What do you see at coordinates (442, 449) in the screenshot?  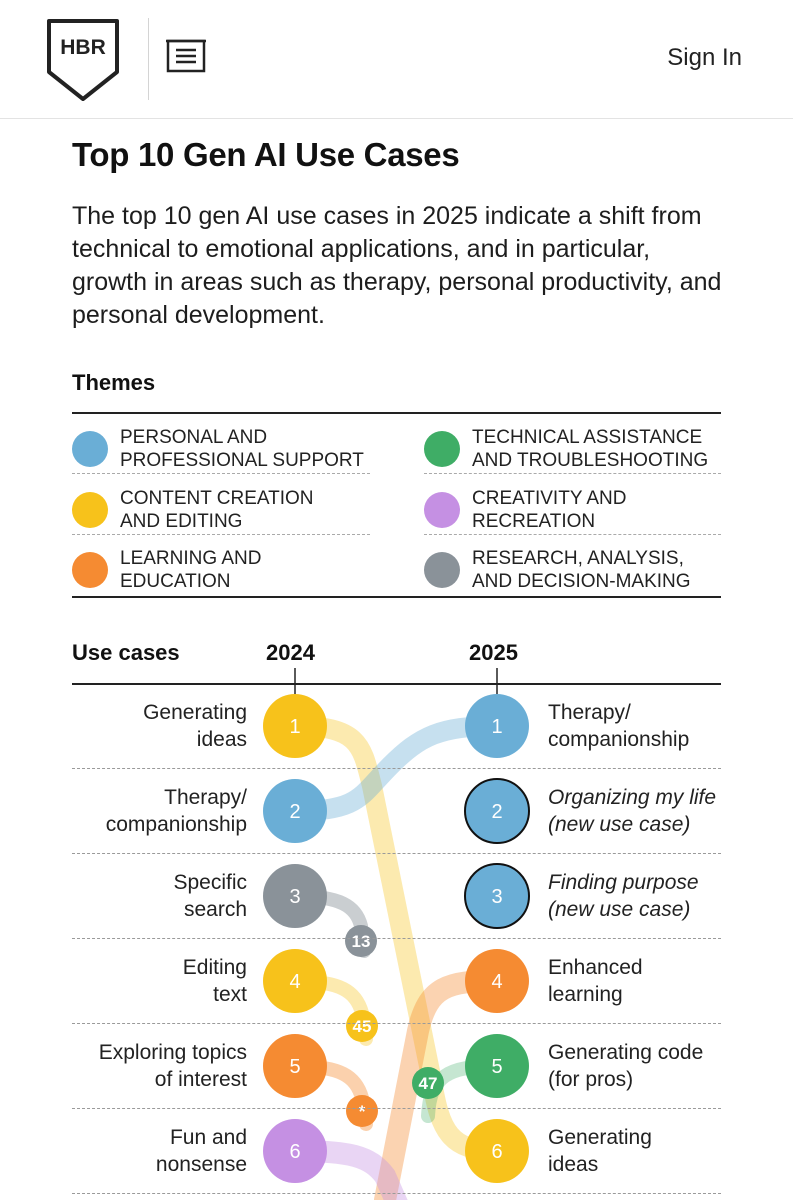 I see `theme-swatch-technical` at bounding box center [442, 449].